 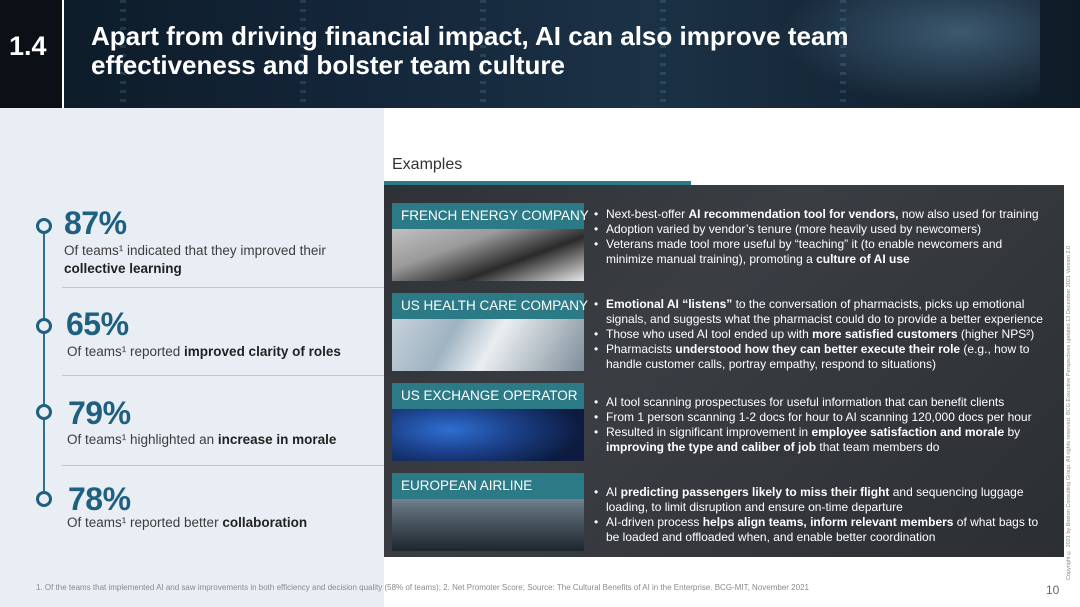 What do you see at coordinates (277, 439) in the screenshot?
I see `stat-desc-bold: increase in morale` at bounding box center [277, 439].